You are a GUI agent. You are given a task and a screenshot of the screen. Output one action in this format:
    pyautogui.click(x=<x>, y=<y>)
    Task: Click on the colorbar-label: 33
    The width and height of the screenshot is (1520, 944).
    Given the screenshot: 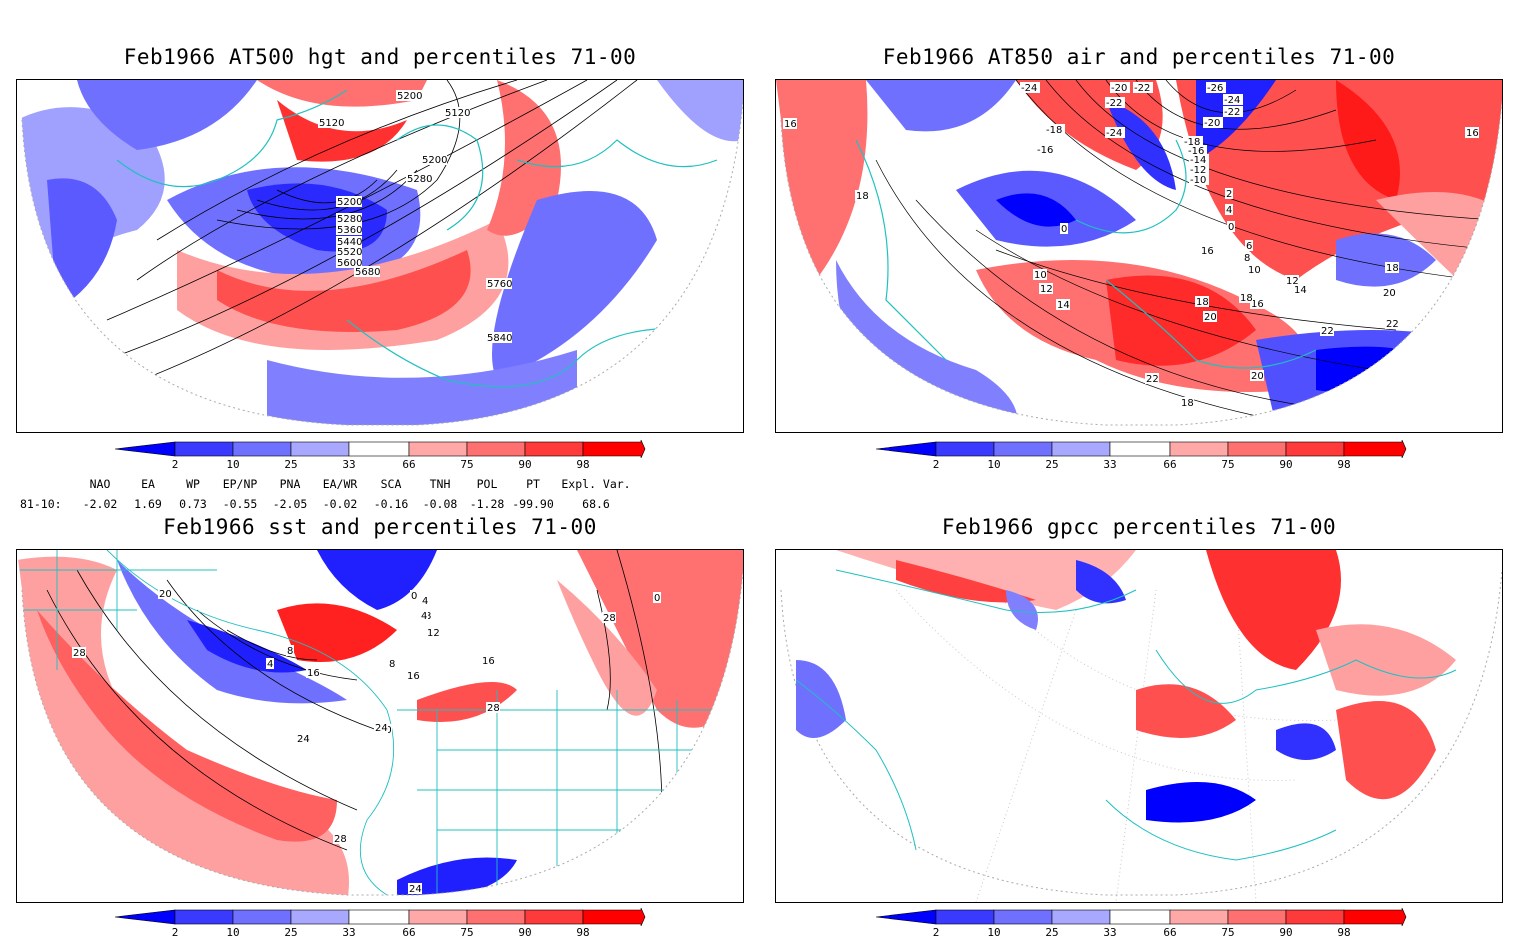 What is the action you would take?
    pyautogui.click(x=349, y=932)
    